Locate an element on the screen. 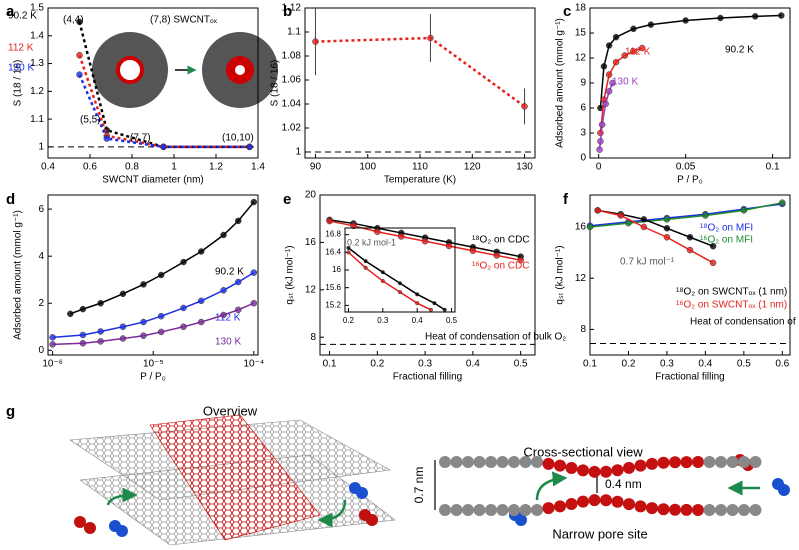  x-tick-label: 0.3 is located at coordinates (425, 364).